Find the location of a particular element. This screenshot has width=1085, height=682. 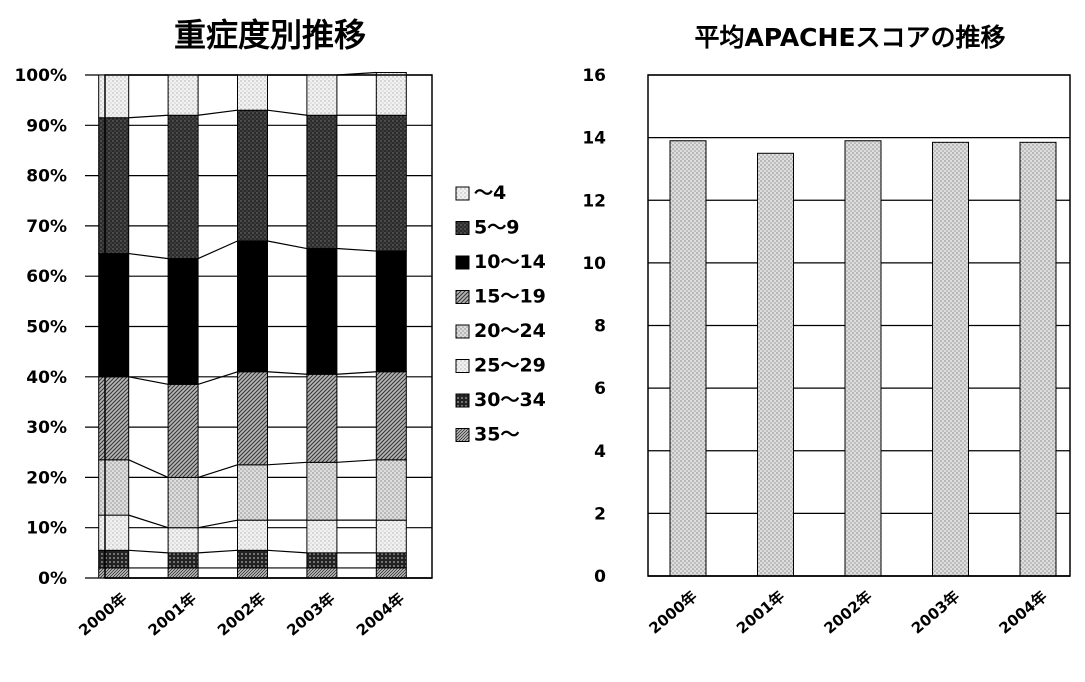

legend-item-30-34: 30〜34 is located at coordinates (500, 400).